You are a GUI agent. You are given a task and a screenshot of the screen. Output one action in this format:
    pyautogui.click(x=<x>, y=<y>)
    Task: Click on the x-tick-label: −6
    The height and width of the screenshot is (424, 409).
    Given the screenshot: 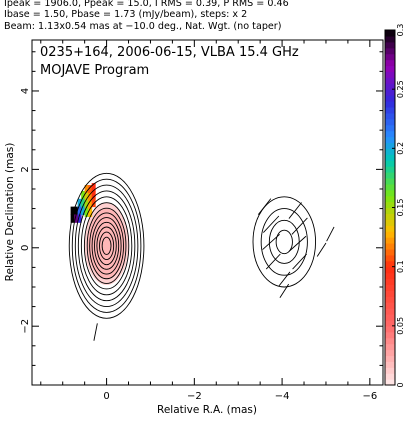 What is the action you would take?
    pyautogui.click(x=369, y=396)
    